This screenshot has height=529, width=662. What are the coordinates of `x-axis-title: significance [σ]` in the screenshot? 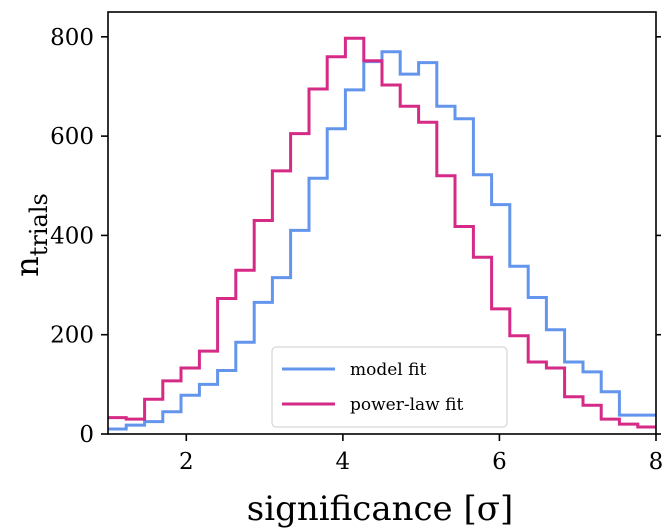 It's located at (380, 509).